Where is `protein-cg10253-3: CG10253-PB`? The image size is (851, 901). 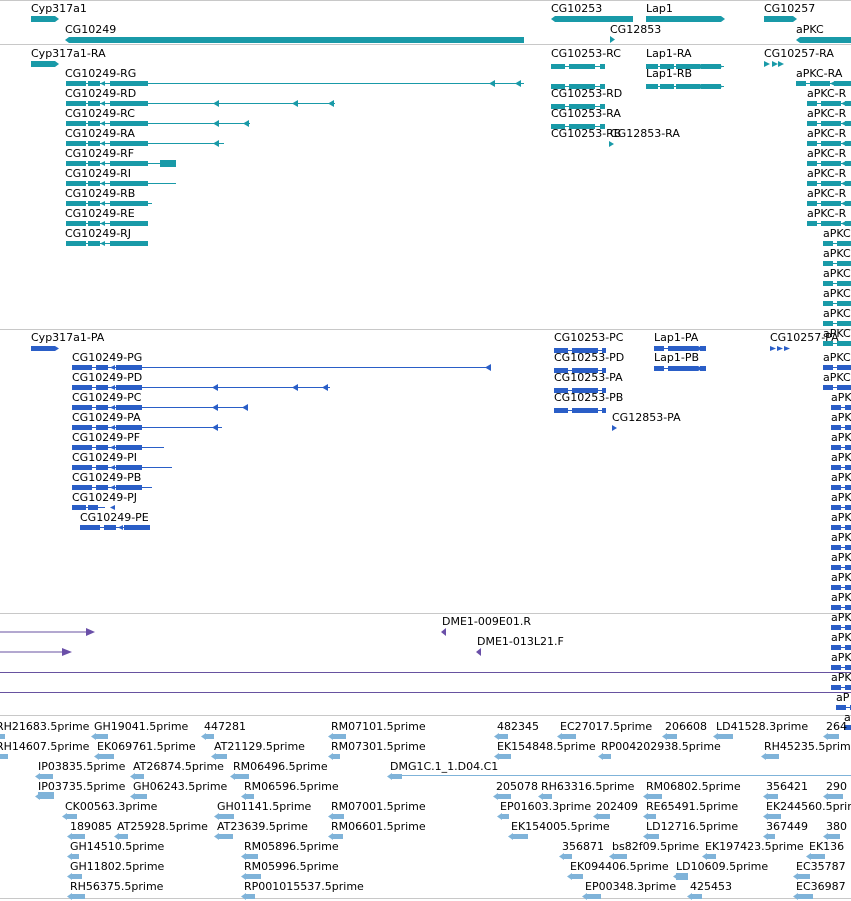
protein-cg10253-3: CG10253-PB is located at coordinates (588, 402).